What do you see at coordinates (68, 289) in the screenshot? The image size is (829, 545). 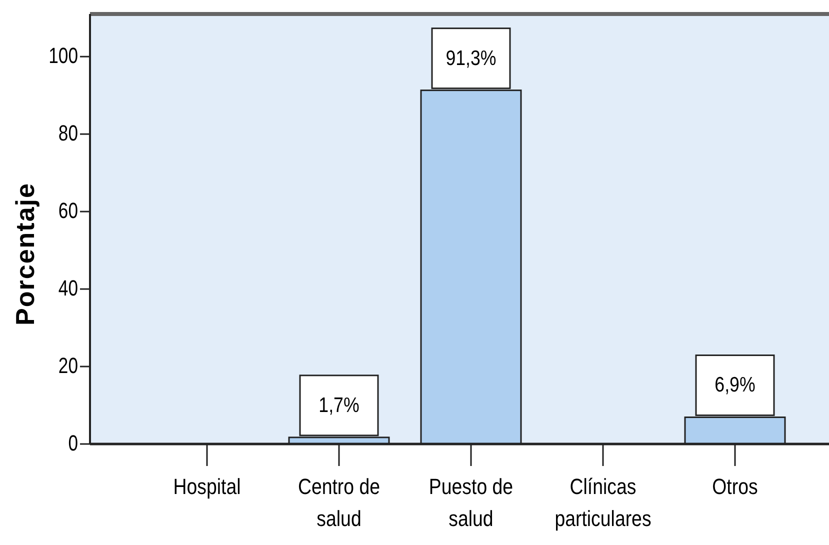 I see `y-tick-label: 40` at bounding box center [68, 289].